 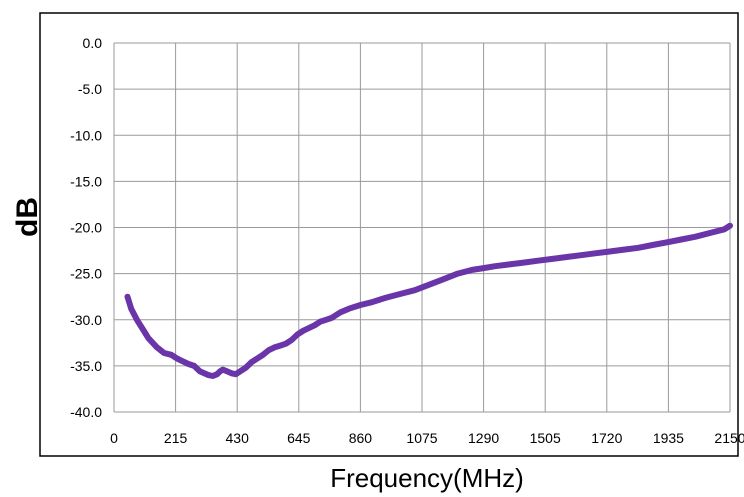 I want to click on x-tick-label: 1720, so click(x=606, y=438).